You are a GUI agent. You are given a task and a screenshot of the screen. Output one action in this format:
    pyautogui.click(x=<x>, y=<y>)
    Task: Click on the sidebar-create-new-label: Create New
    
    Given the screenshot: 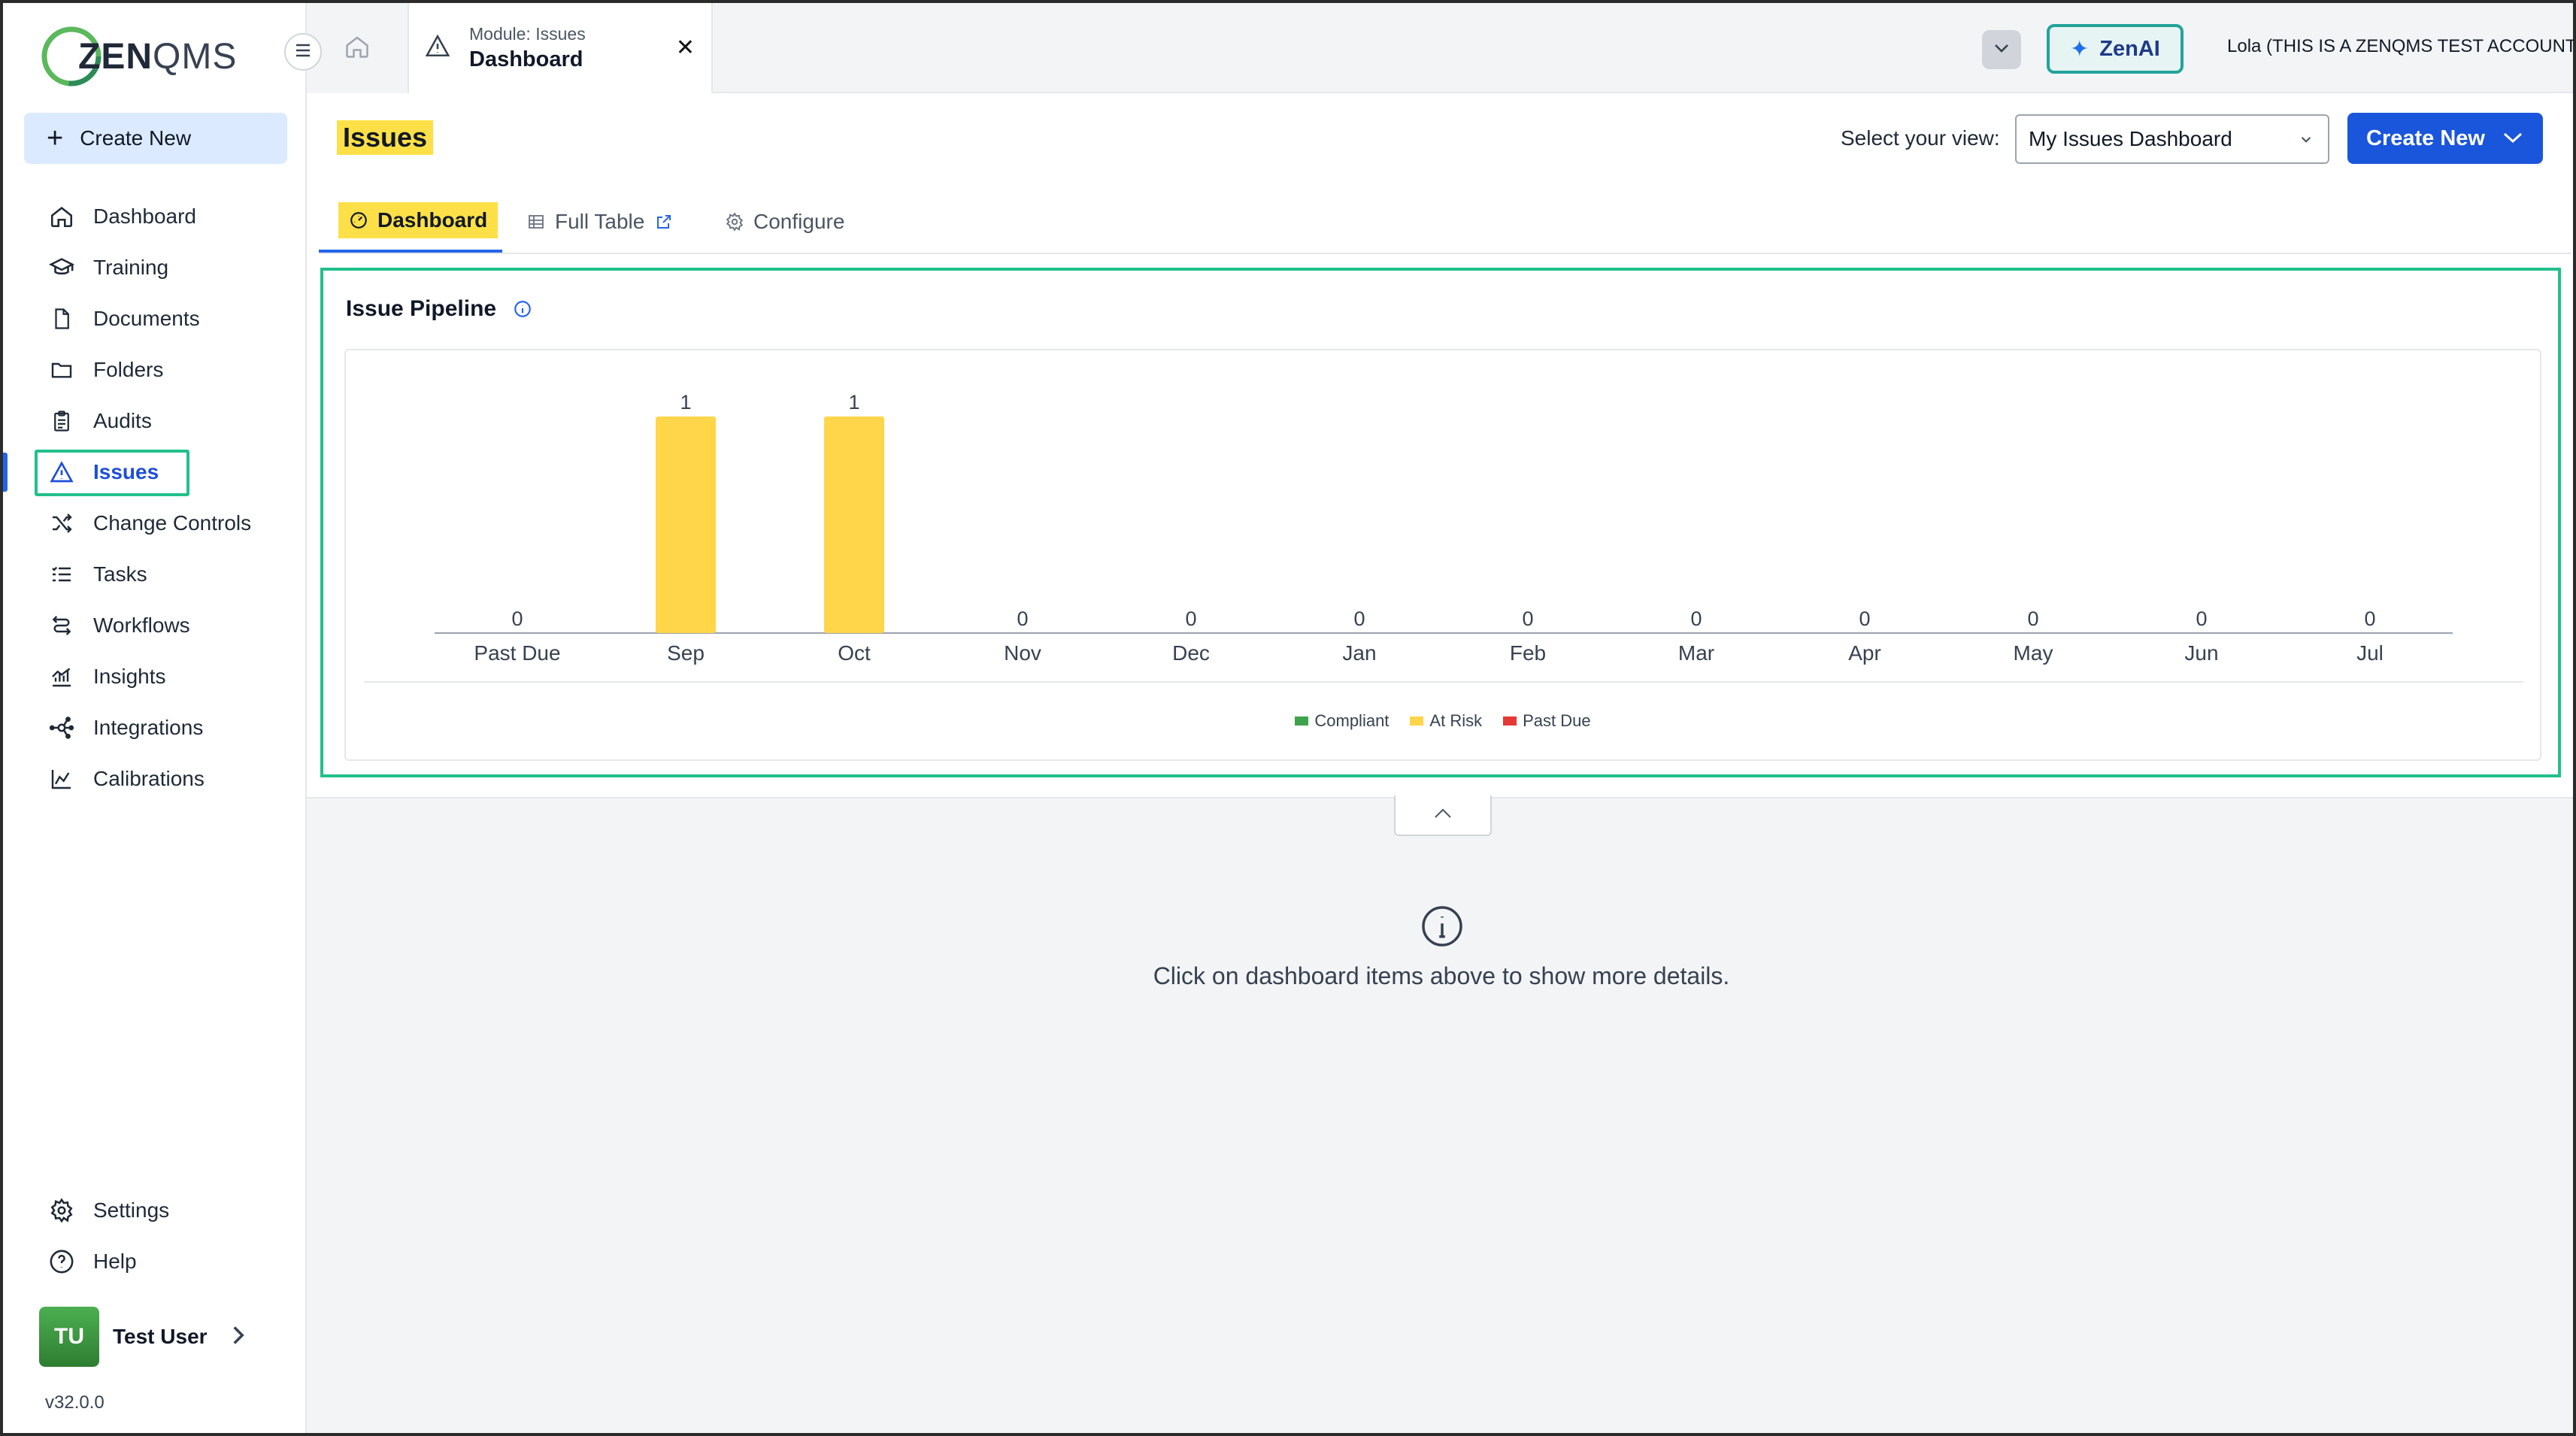 What is the action you would take?
    pyautogui.click(x=136, y=138)
    